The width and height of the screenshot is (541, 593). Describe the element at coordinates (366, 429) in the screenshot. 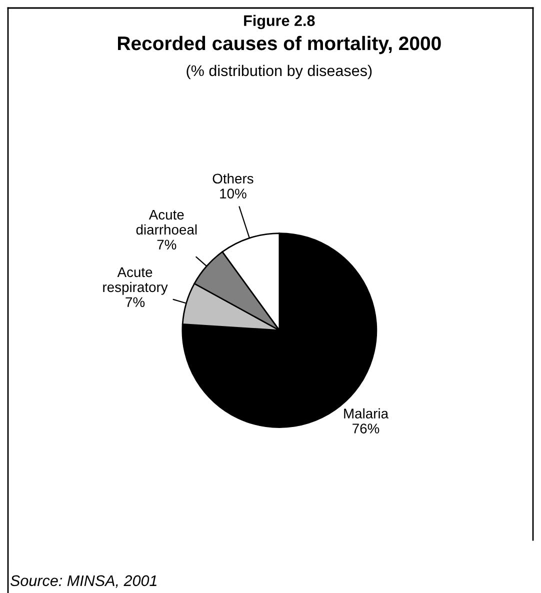

I see `data-label: 76%` at that location.